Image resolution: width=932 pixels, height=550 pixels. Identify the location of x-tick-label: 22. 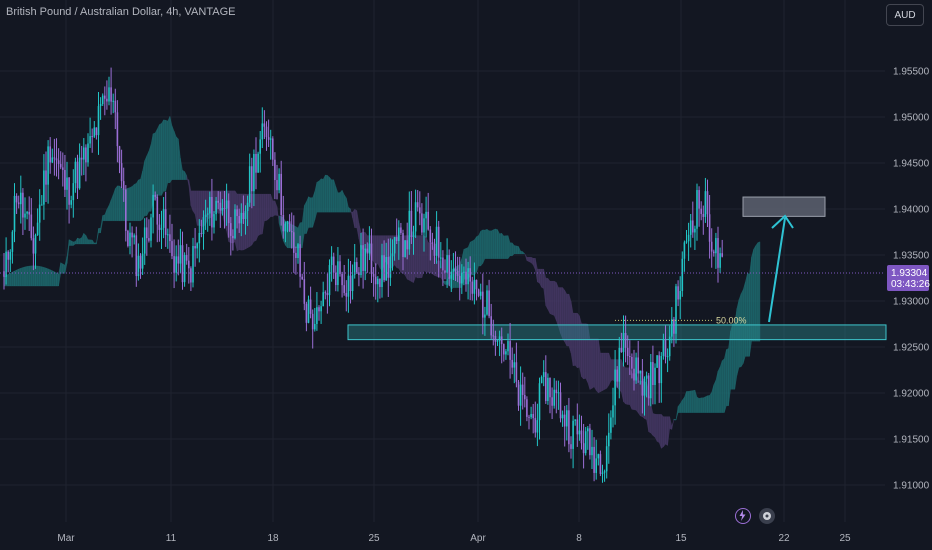
(784, 538).